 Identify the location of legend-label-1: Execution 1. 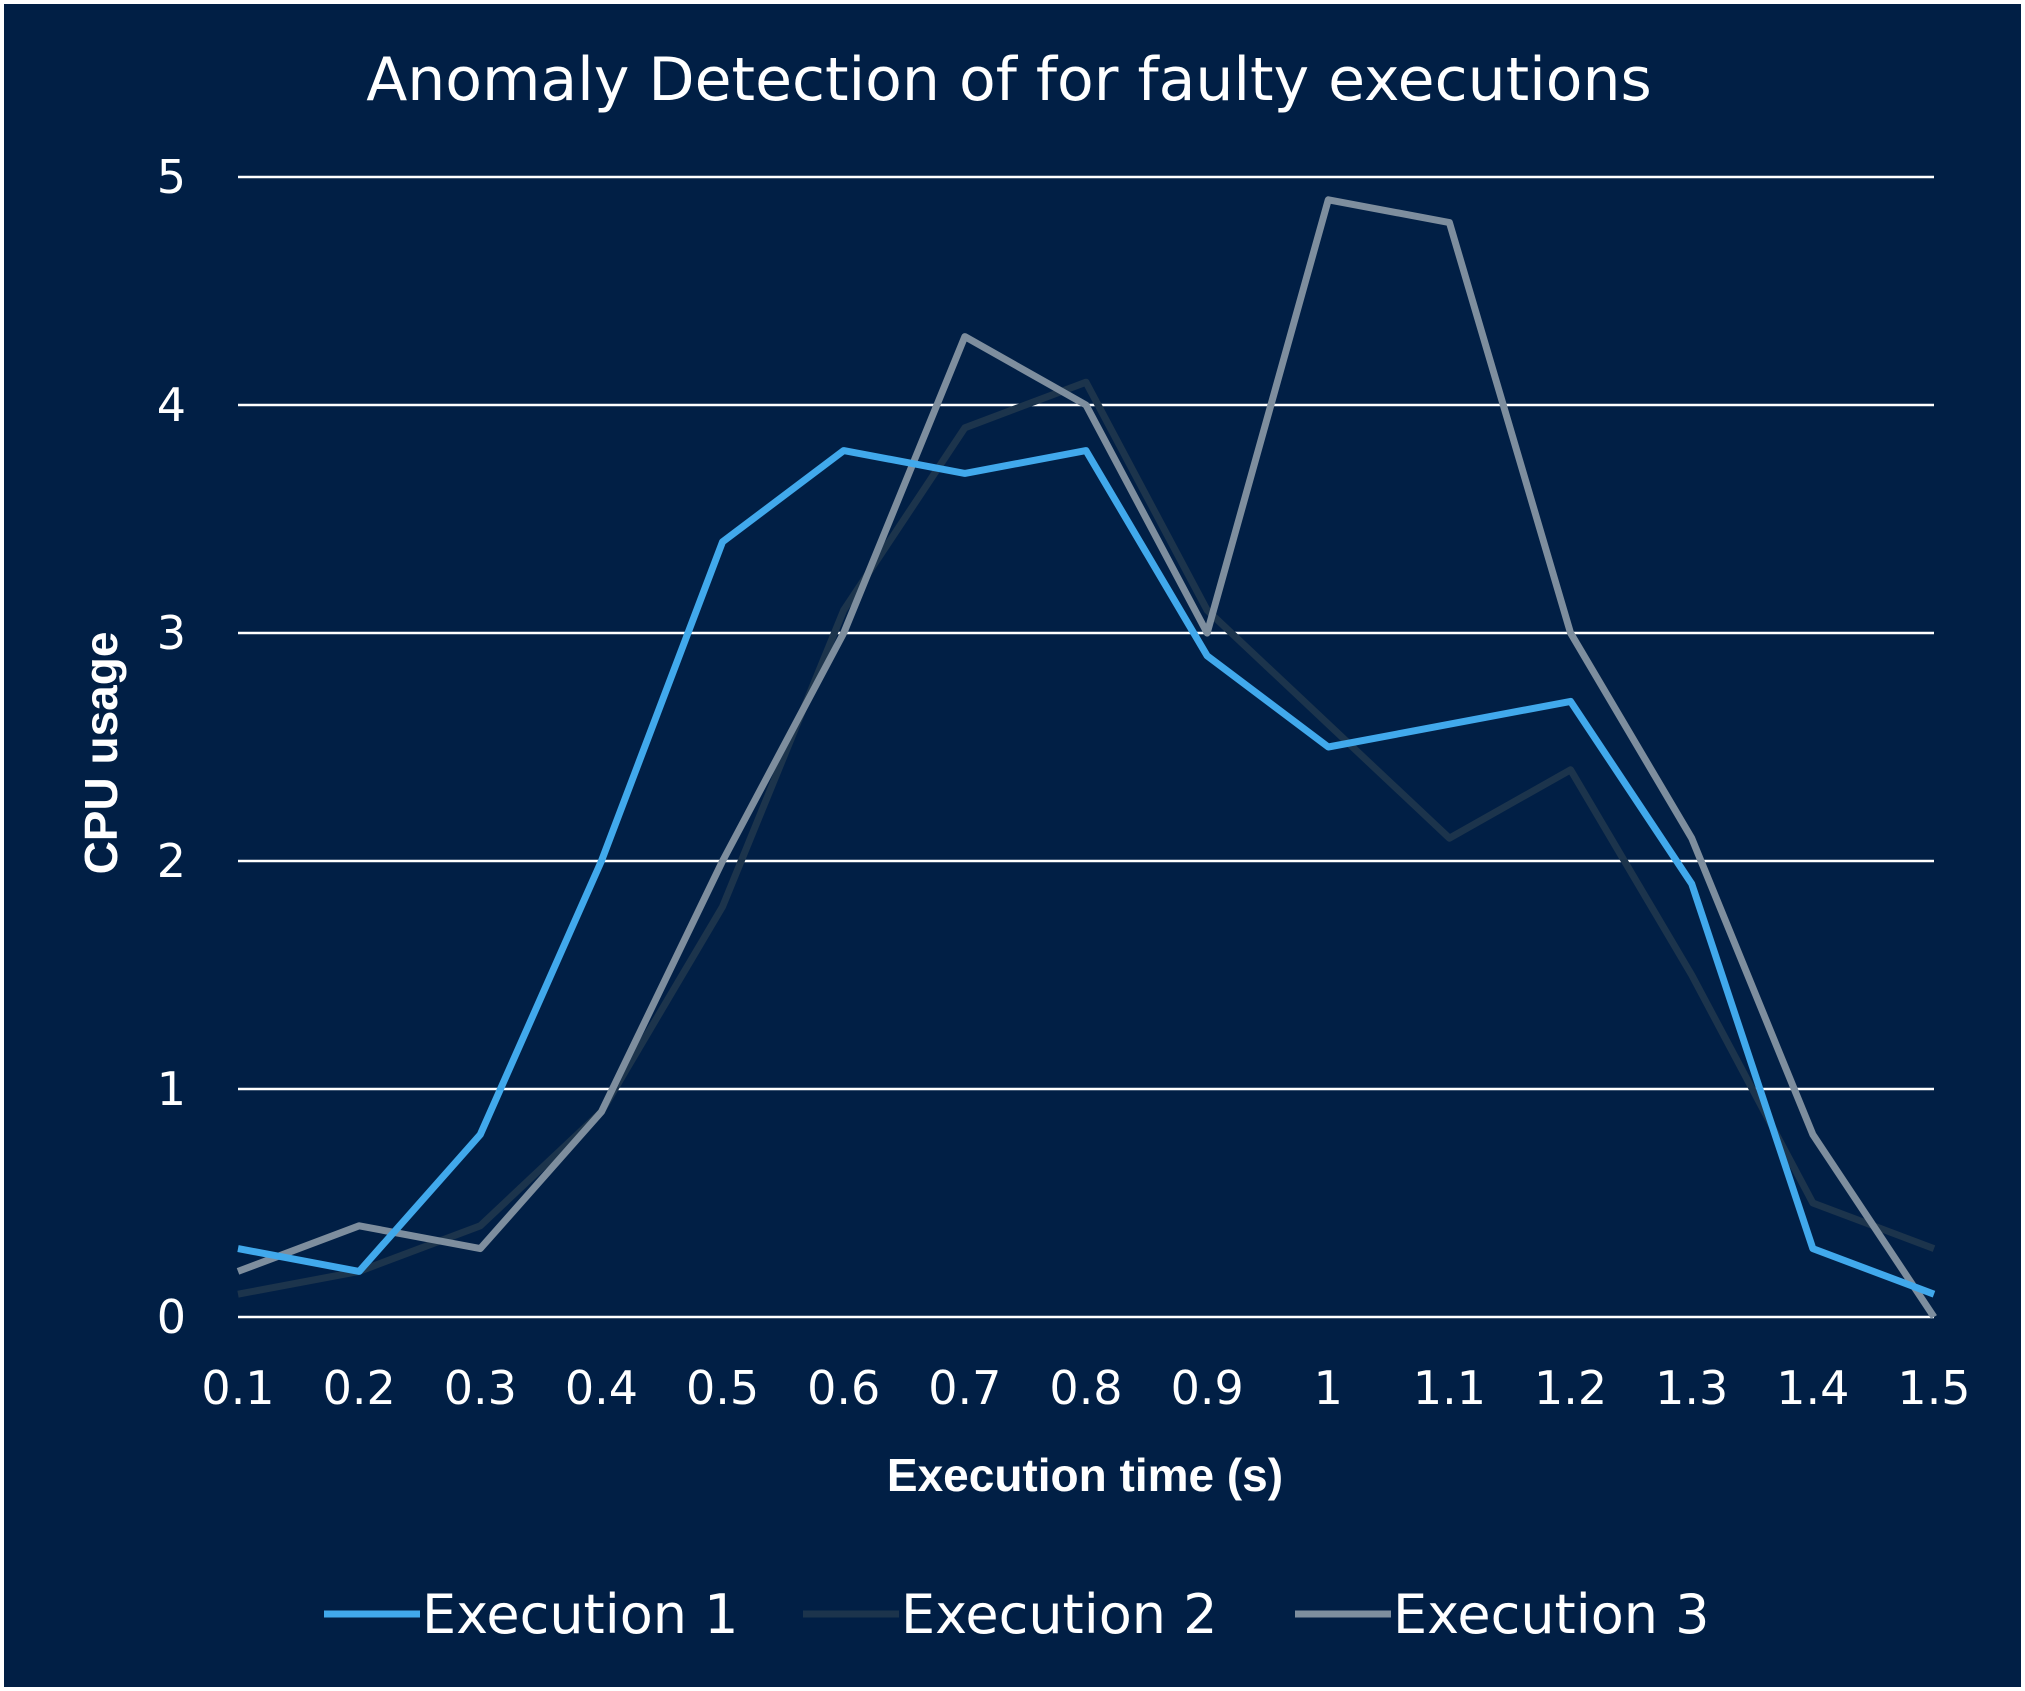
(580, 1614).